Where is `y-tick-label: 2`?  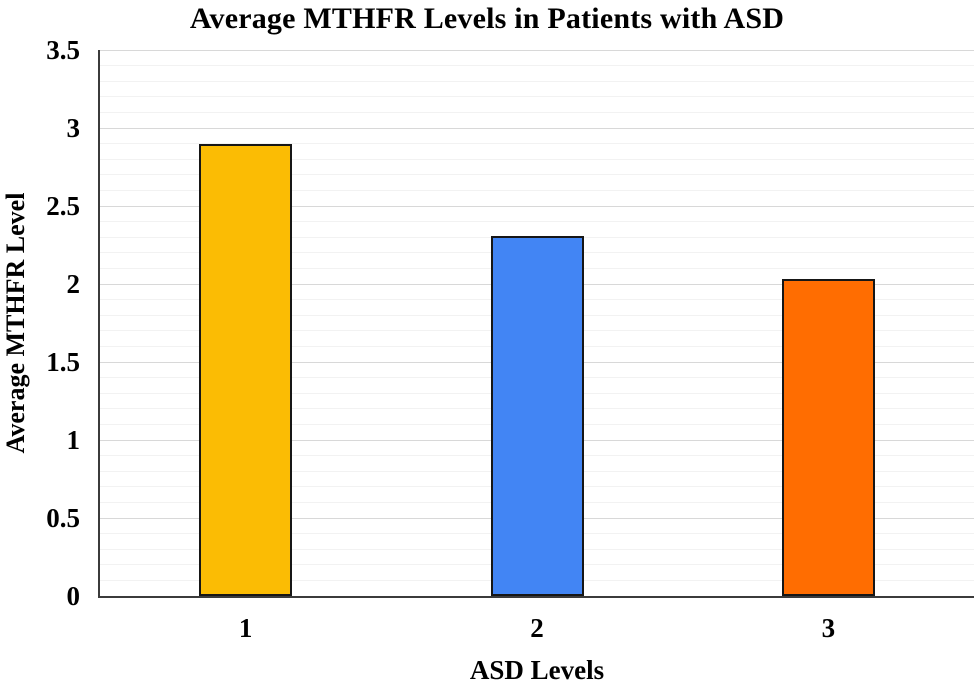 y-tick-label: 2 is located at coordinates (73, 284).